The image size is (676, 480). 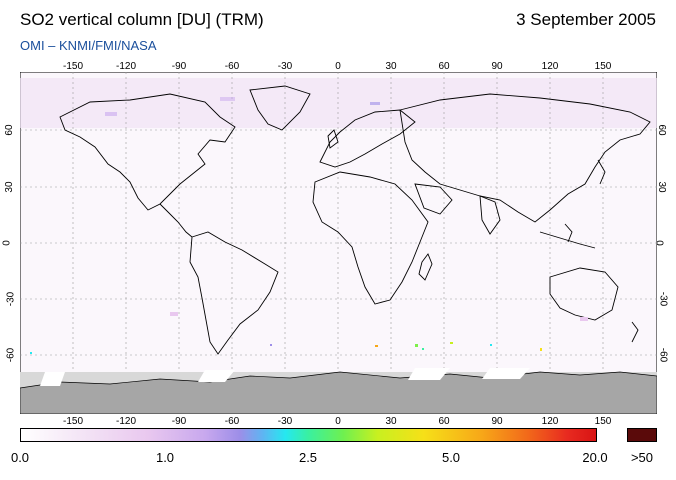 What do you see at coordinates (73, 421) in the screenshot?
I see `lon-tick-bottom: -150` at bounding box center [73, 421].